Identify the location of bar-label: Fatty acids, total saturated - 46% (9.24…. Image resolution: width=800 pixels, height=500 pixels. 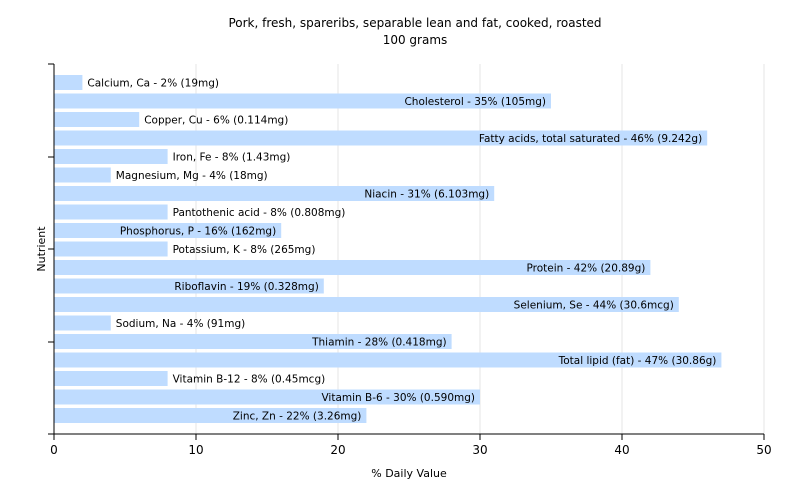
(590, 139).